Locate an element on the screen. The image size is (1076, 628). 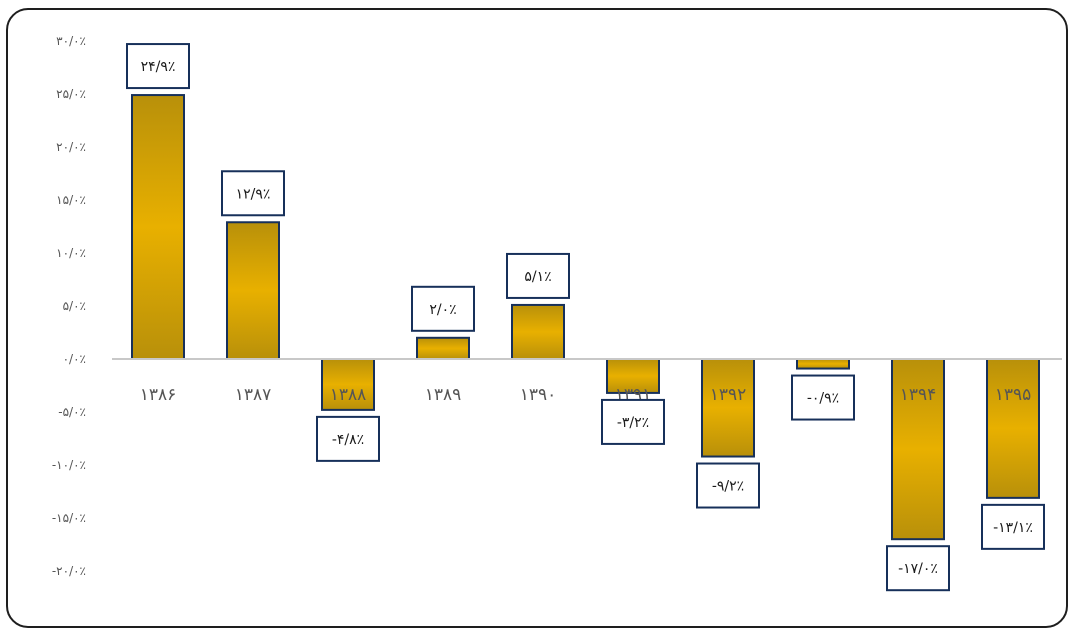
category-label: ۱۳۸۷ is located at coordinates (253, 395).